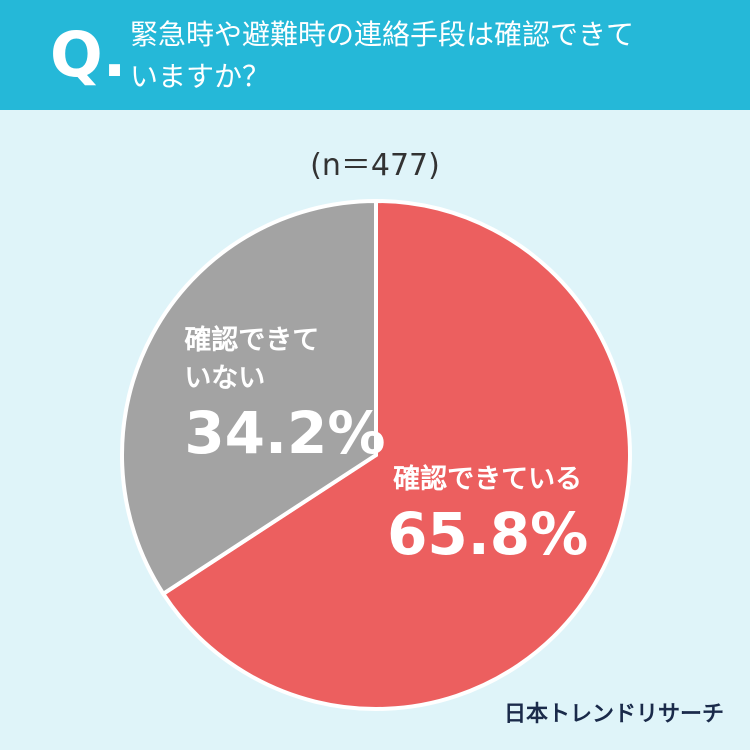 The image size is (750, 750). Describe the element at coordinates (252, 359) in the screenshot. I see `category-label: 確認できていない` at that location.